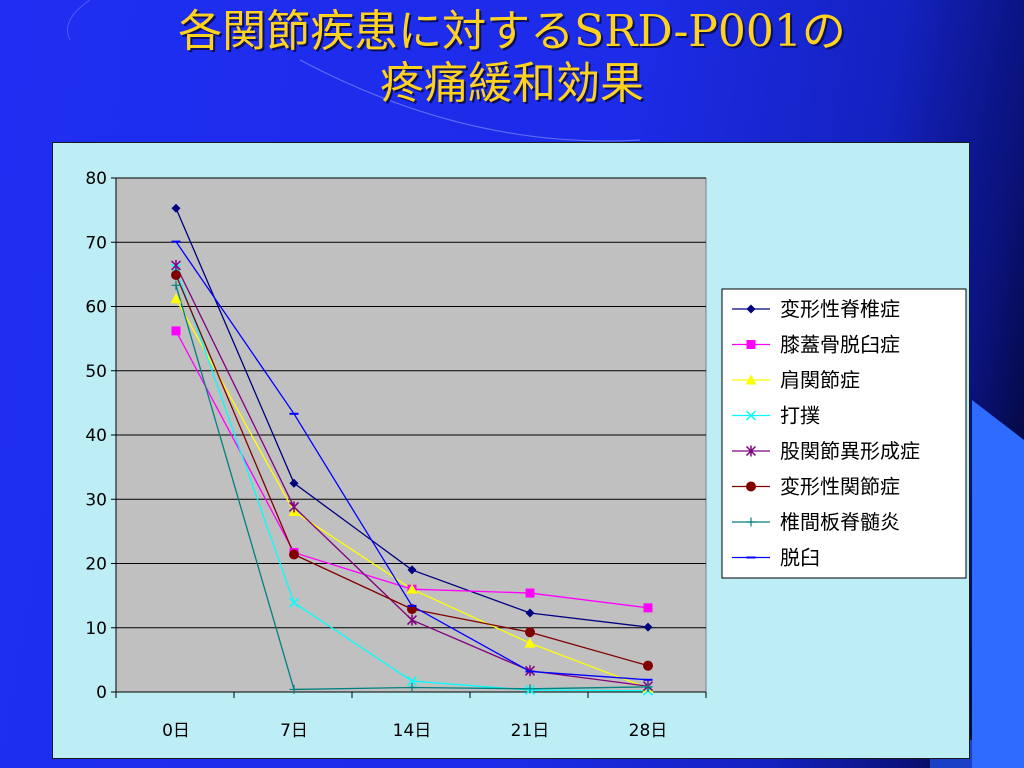  I want to click on legend-label: 肩関節症, so click(820, 380).